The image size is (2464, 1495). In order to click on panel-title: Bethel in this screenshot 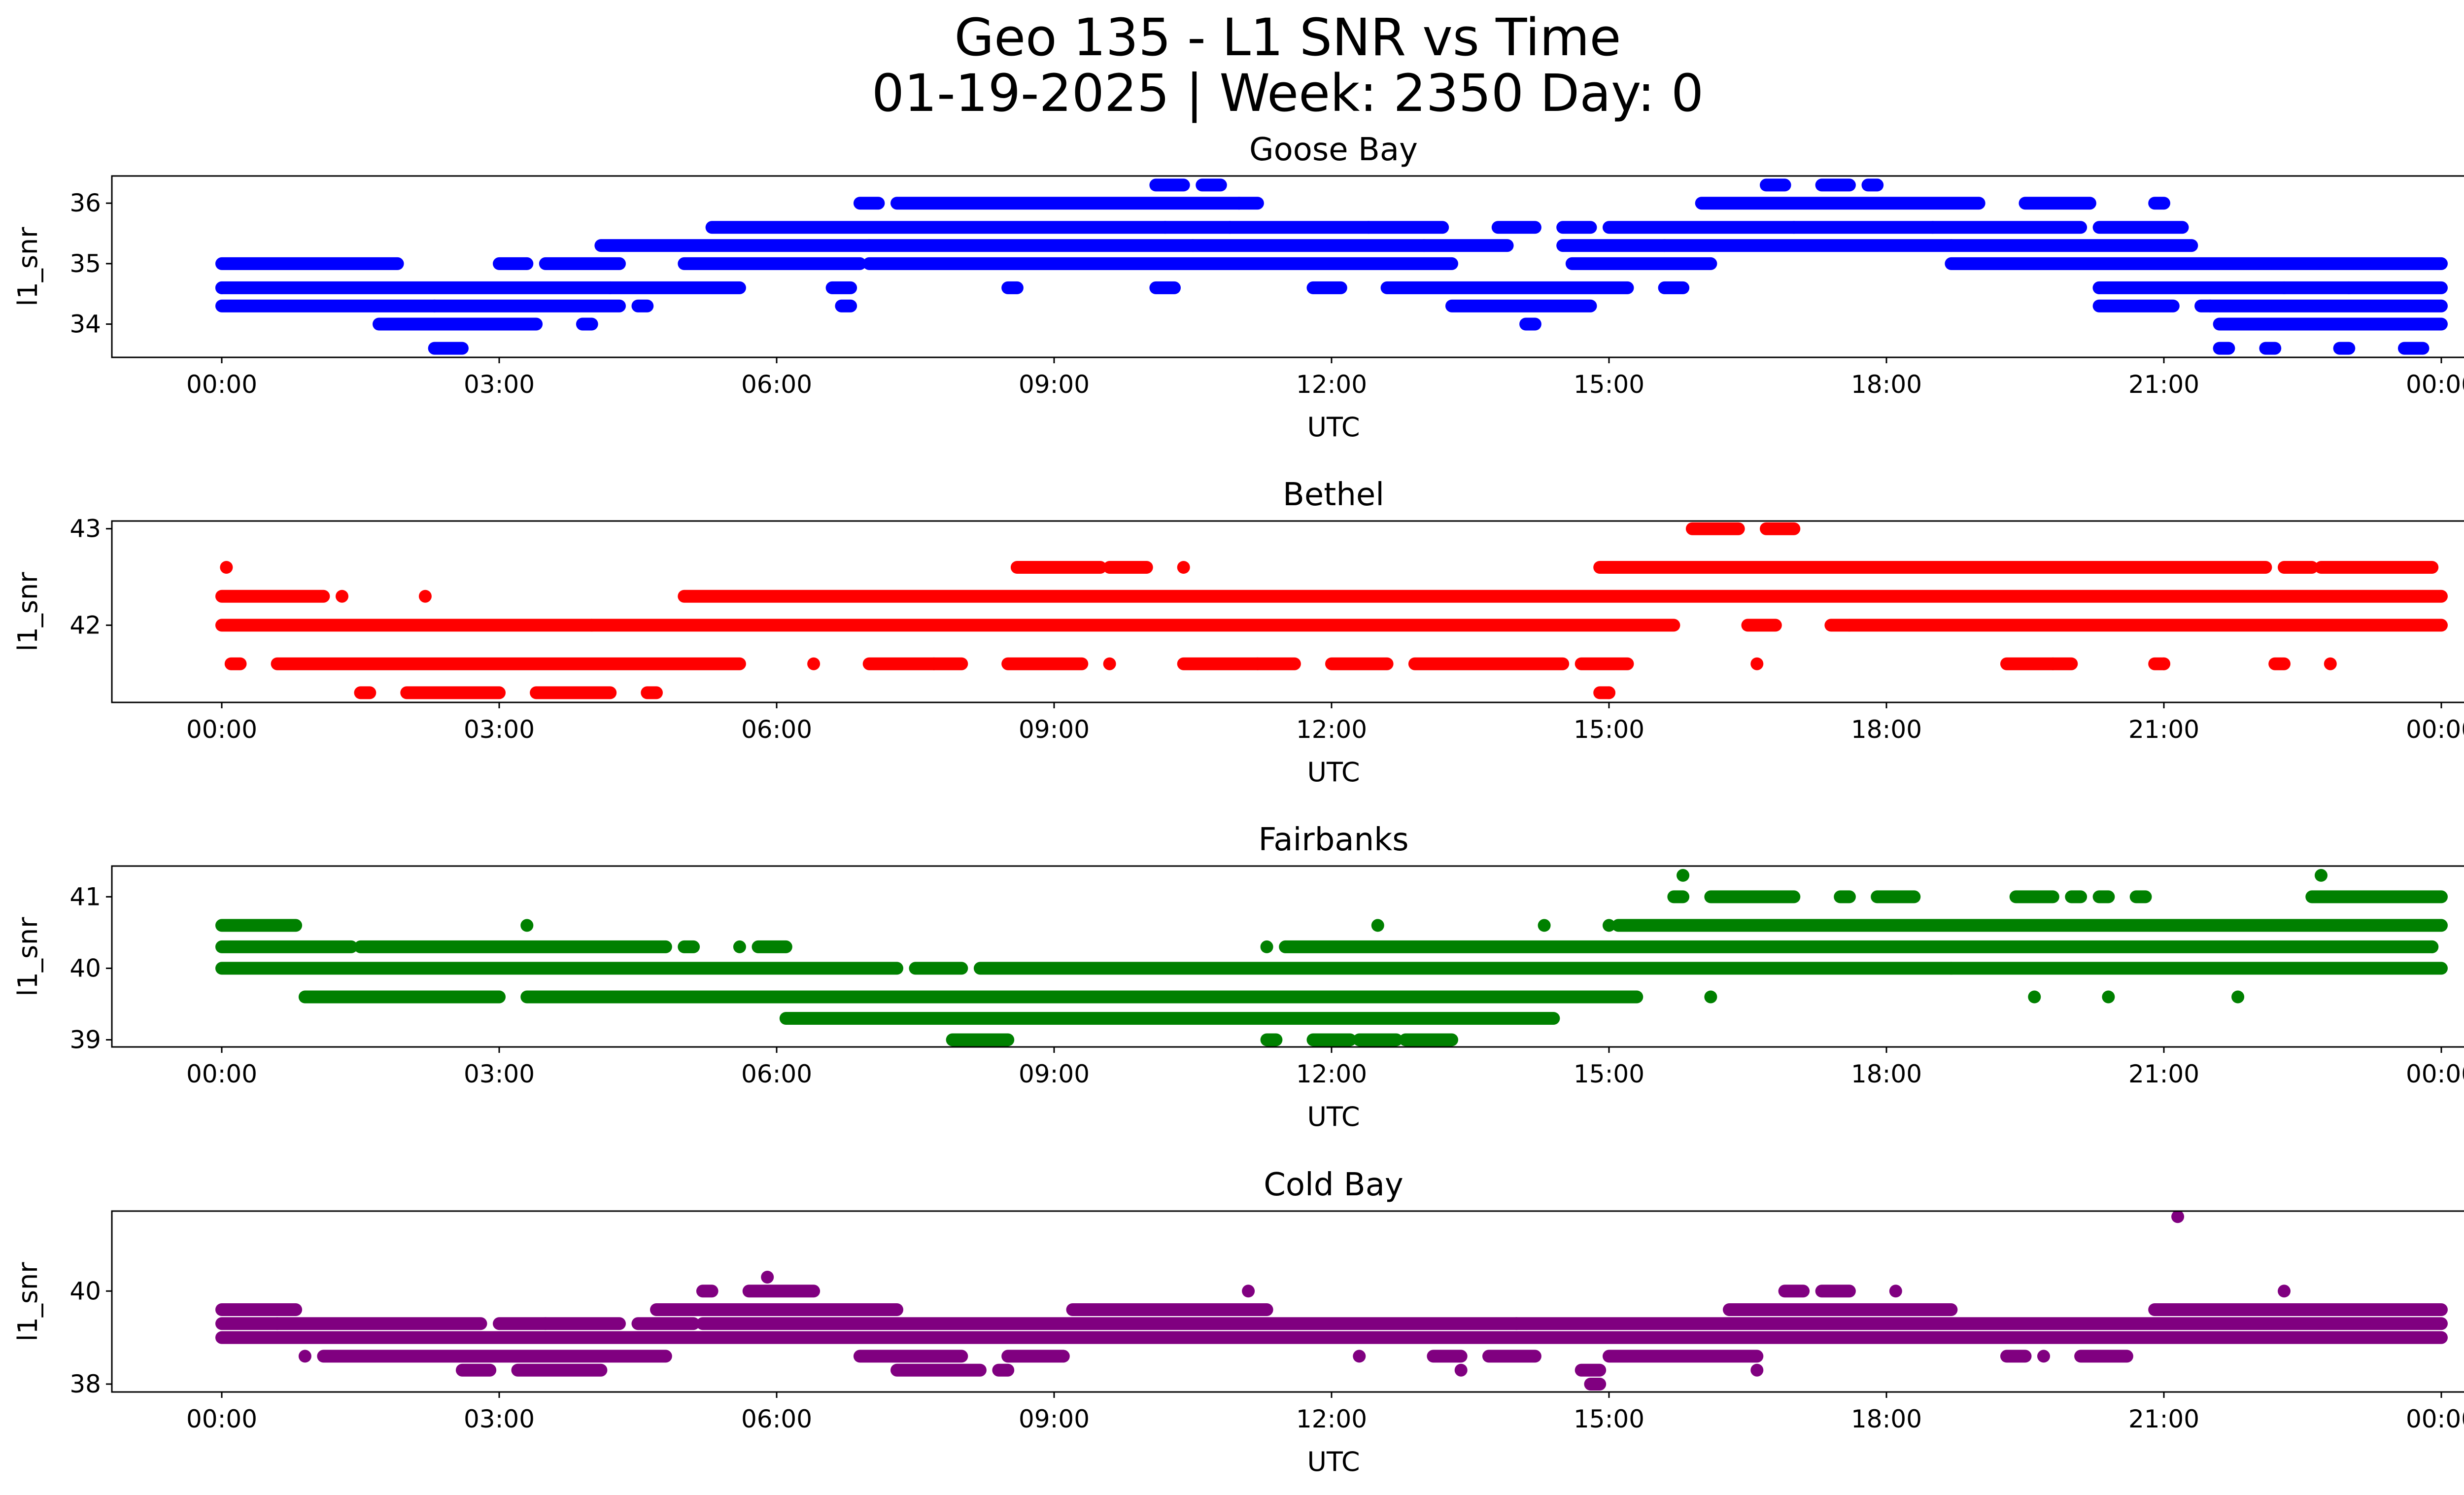, I will do `click(1333, 495)`.